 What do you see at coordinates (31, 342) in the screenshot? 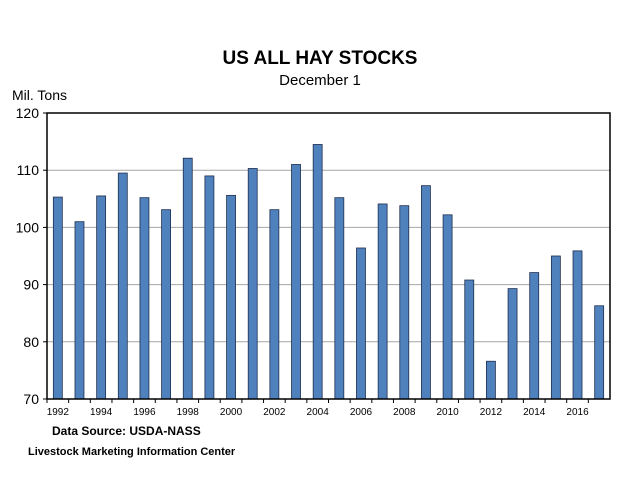
I see `y-tick-label: 80` at bounding box center [31, 342].